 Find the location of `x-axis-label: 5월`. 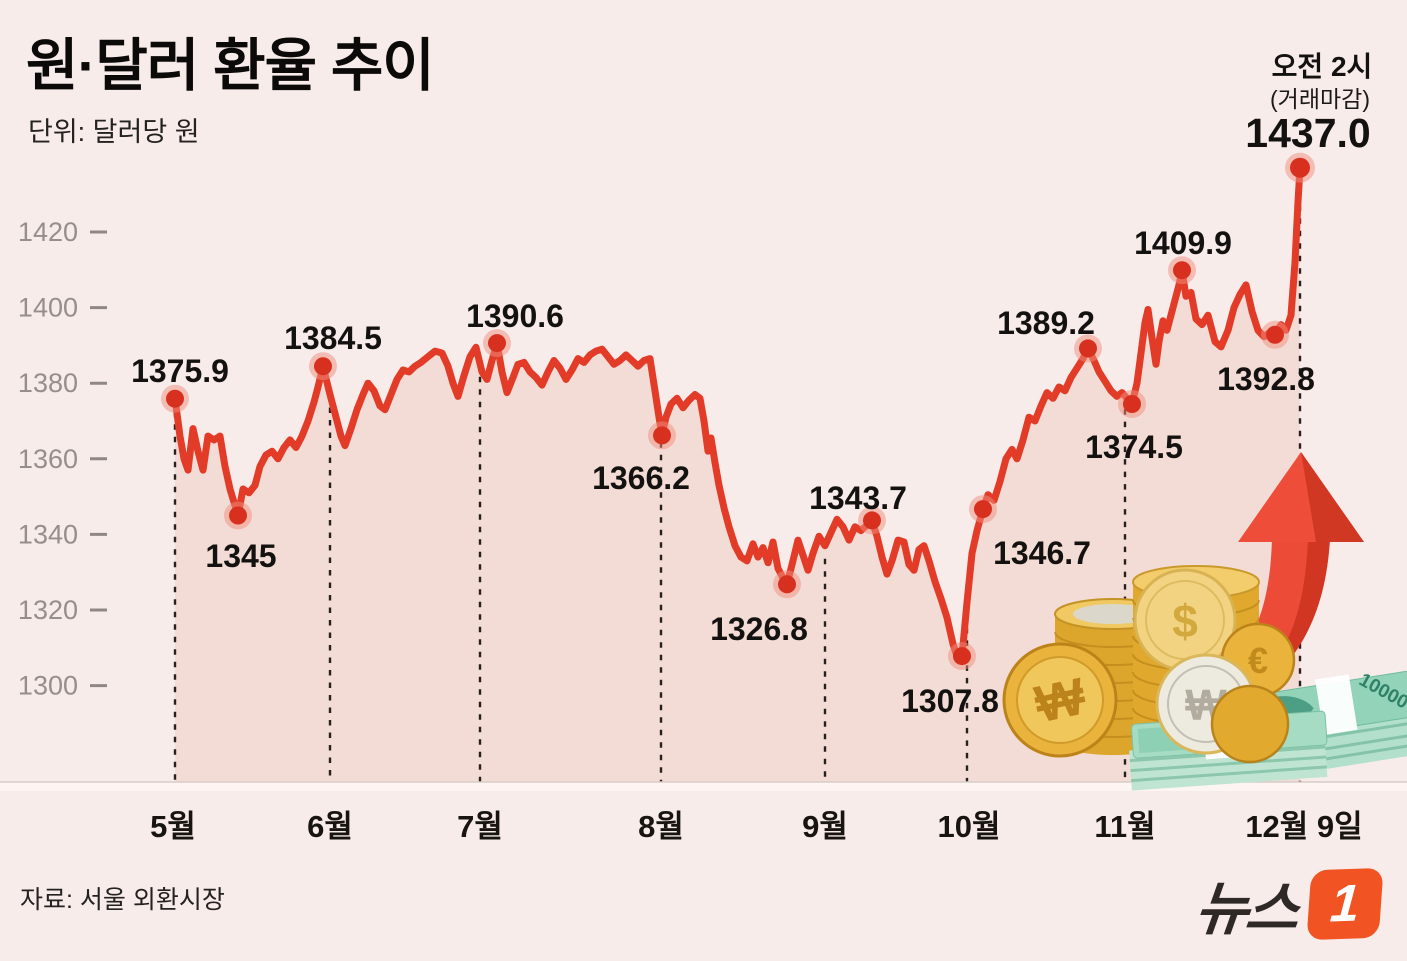

x-axis-label: 5월 is located at coordinates (173, 826).